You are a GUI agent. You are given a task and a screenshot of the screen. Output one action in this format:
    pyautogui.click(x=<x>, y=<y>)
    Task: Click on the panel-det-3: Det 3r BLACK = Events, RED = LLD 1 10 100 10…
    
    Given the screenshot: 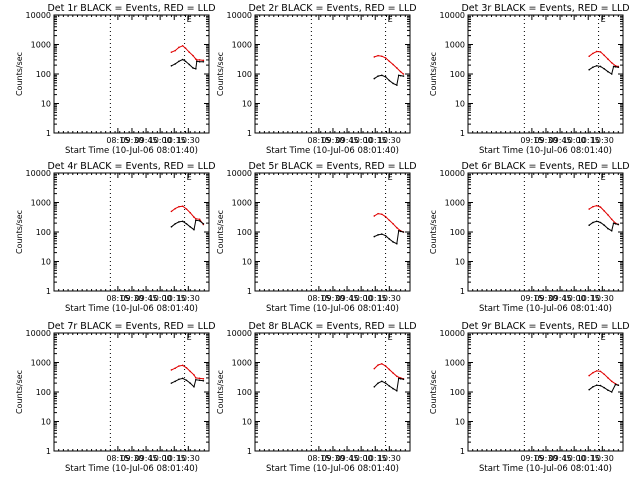 What is the action you would take?
    pyautogui.click(x=529, y=79)
    